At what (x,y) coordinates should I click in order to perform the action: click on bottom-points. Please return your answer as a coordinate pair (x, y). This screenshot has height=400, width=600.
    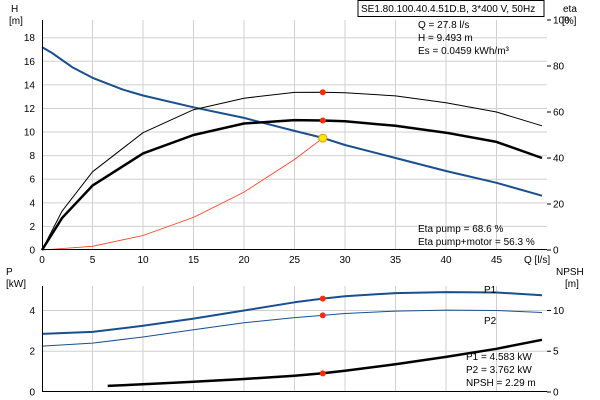
    Looking at the image, I should click on (322, 336).